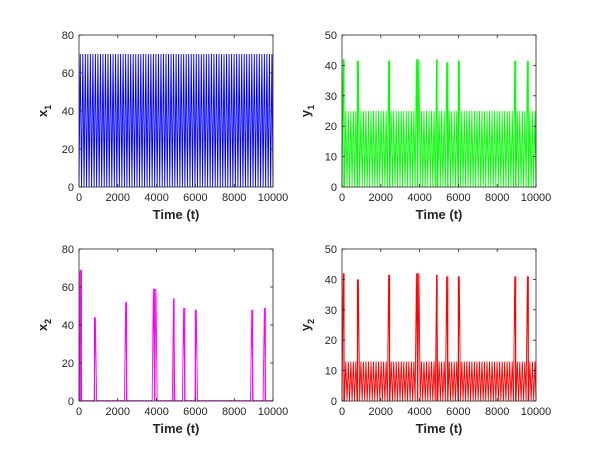 Image resolution: width=599 pixels, height=450 pixels. I want to click on y-tick-label-x2-2: 40, so click(68, 326).